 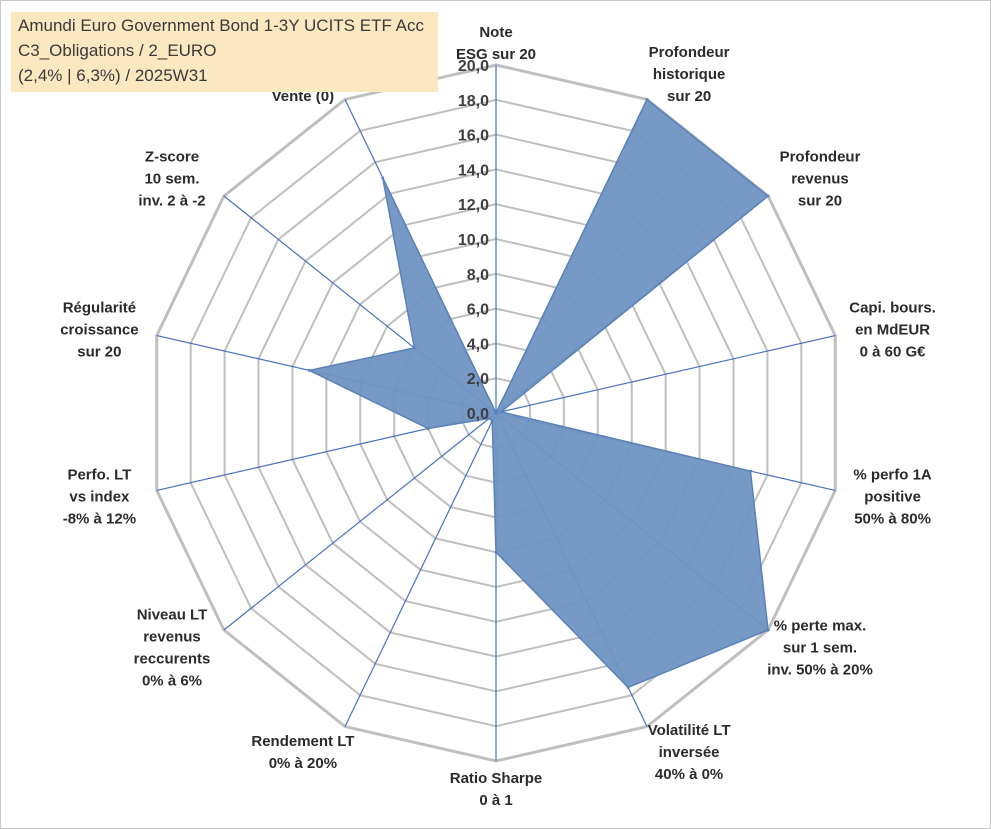 What do you see at coordinates (172, 658) in the screenshot?
I see `axis-label-line: reccurents` at bounding box center [172, 658].